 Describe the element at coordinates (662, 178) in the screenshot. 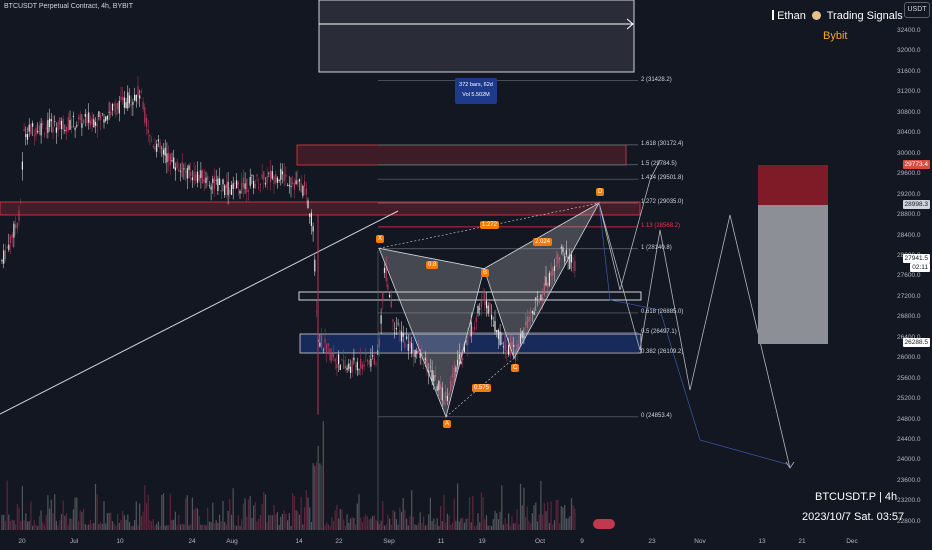

I see `fib-label: 1.414 (29501.8)` at that location.